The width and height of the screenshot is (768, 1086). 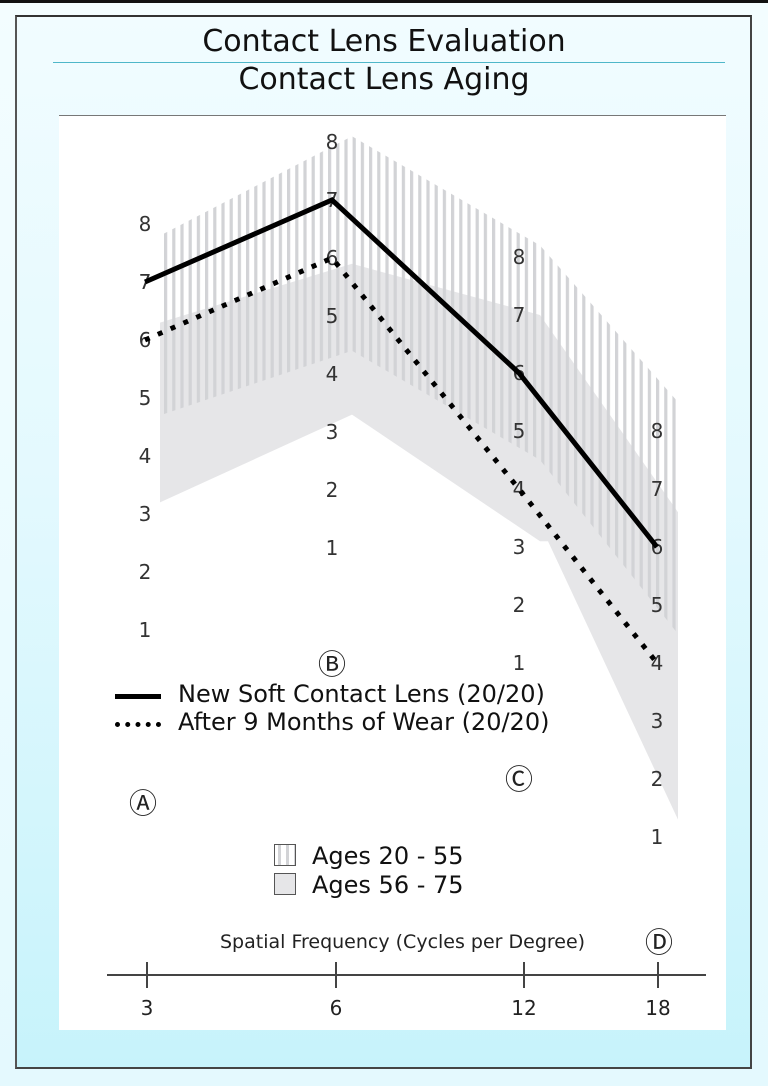 I want to click on gray-swatch-icon, so click(x=285, y=884).